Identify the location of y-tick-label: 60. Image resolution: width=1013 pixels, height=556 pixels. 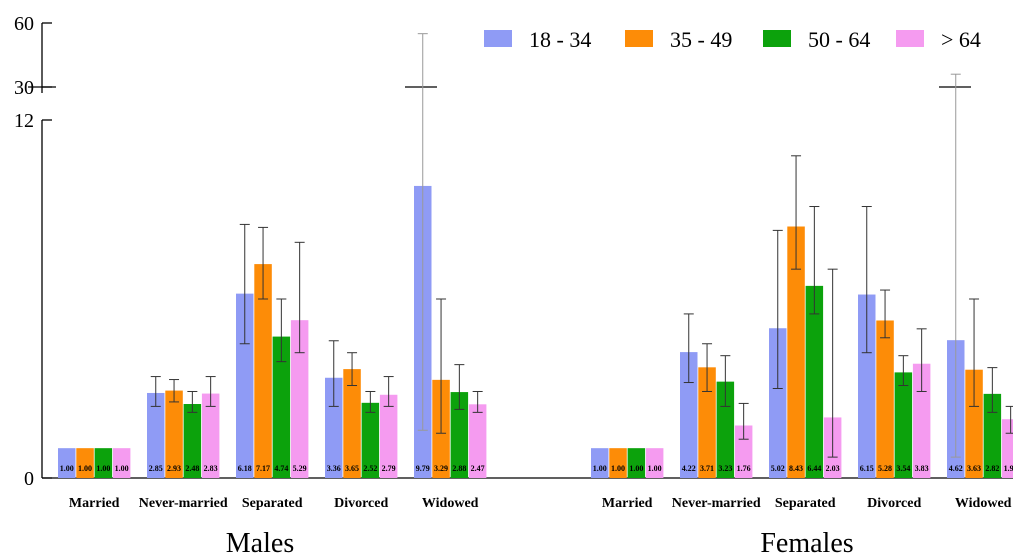
(24, 24).